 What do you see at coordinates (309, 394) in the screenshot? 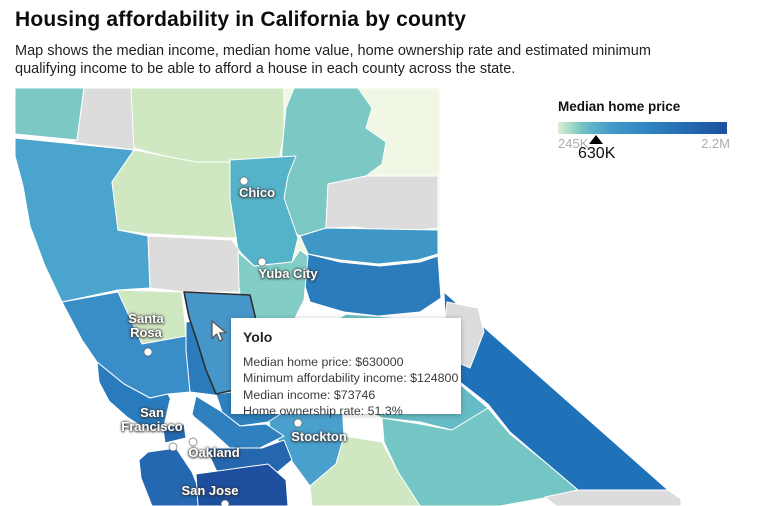
I see `tooltip-median-income: Median income: $73746` at bounding box center [309, 394].